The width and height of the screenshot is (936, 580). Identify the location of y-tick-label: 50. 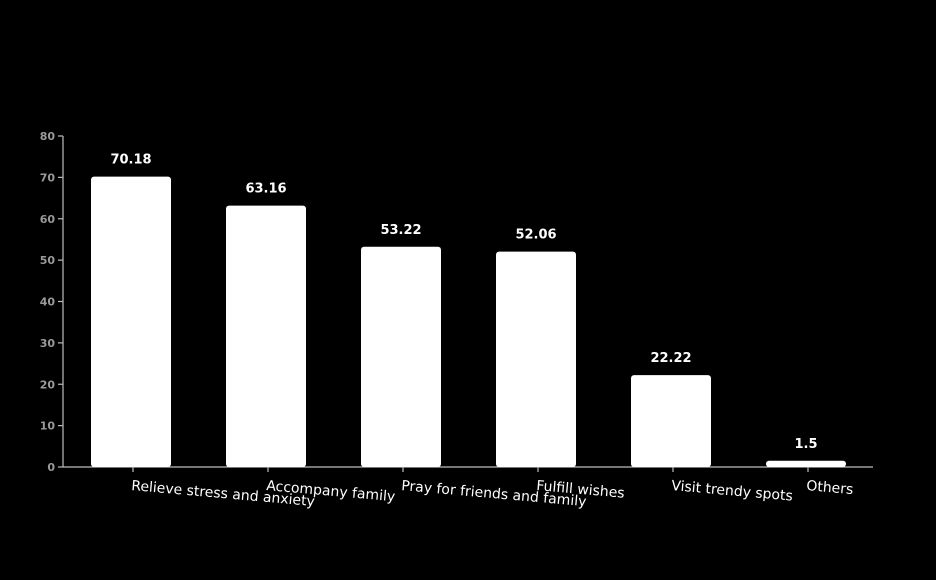
(48, 260).